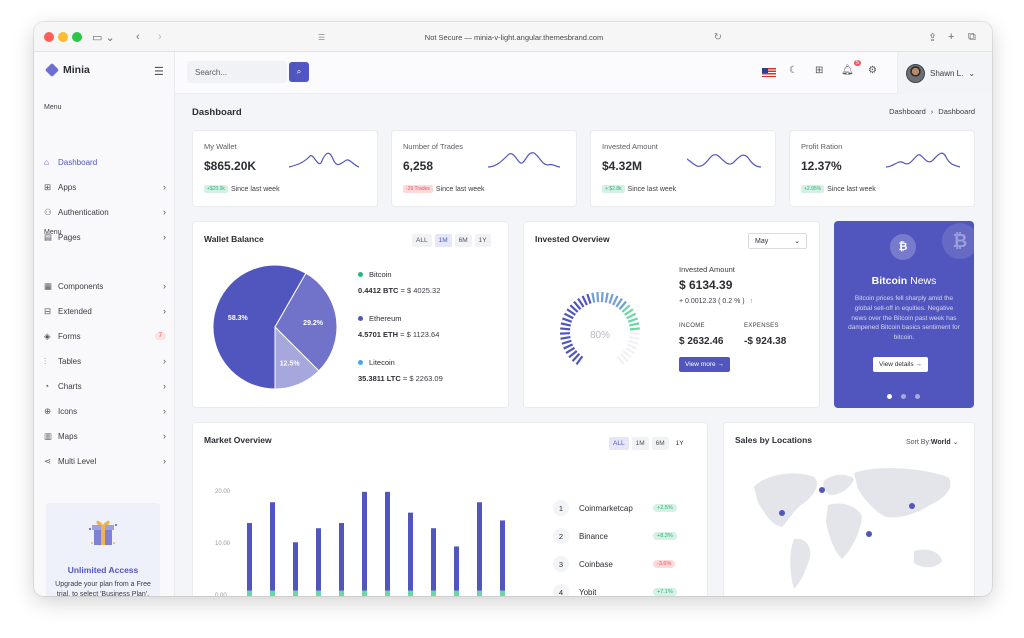 This screenshot has width=1024, height=638. I want to click on sidebar-item-multi-level: ⋖ Multi Level ›, so click(105, 461).